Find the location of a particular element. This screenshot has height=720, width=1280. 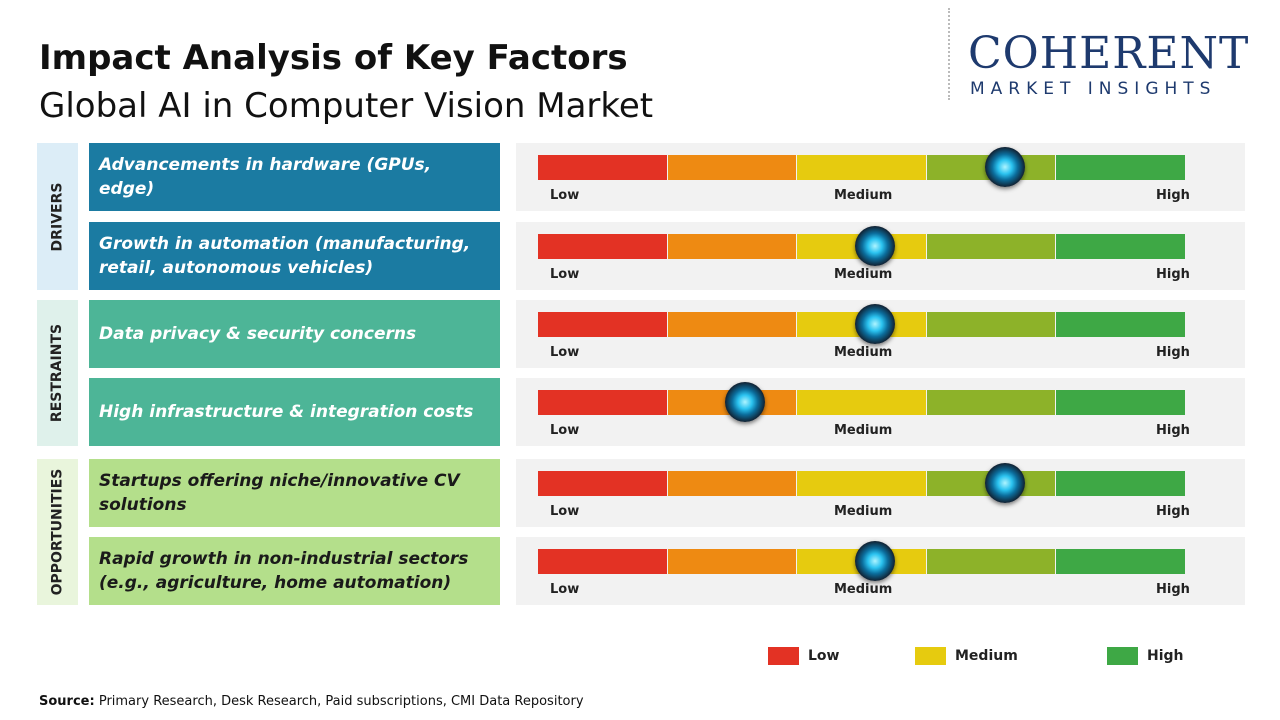

group-side: RESTRAINTS is located at coordinates (57, 373).